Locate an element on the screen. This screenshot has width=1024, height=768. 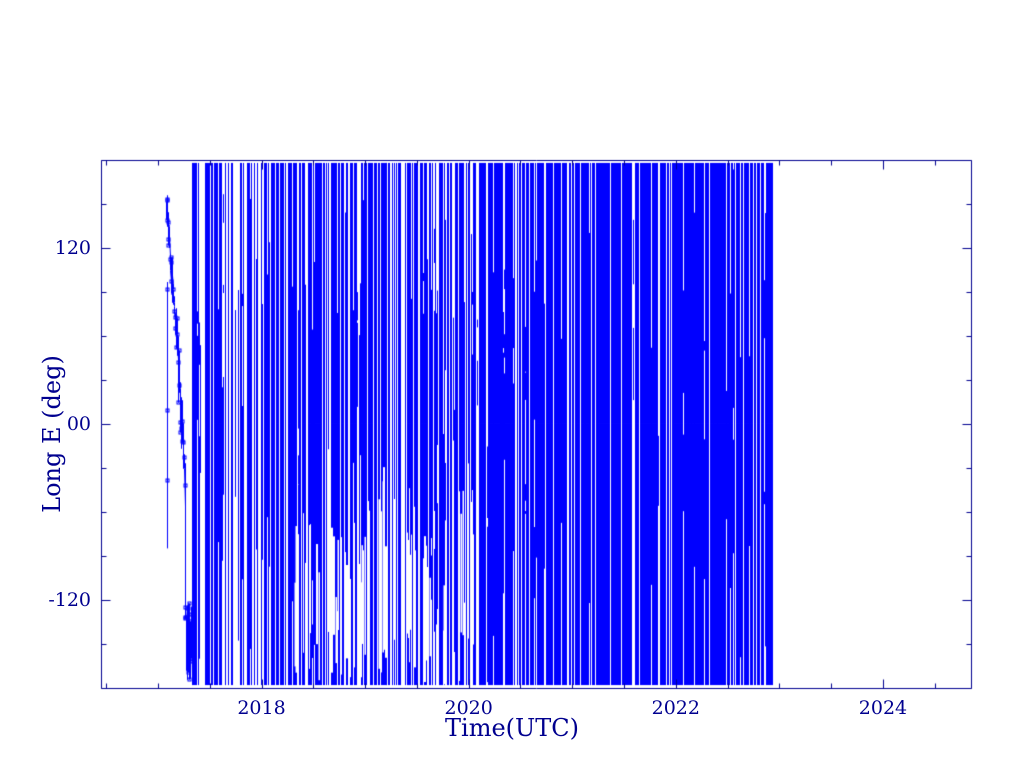
x-axis-title: Time(UTC) is located at coordinates (512, 728).